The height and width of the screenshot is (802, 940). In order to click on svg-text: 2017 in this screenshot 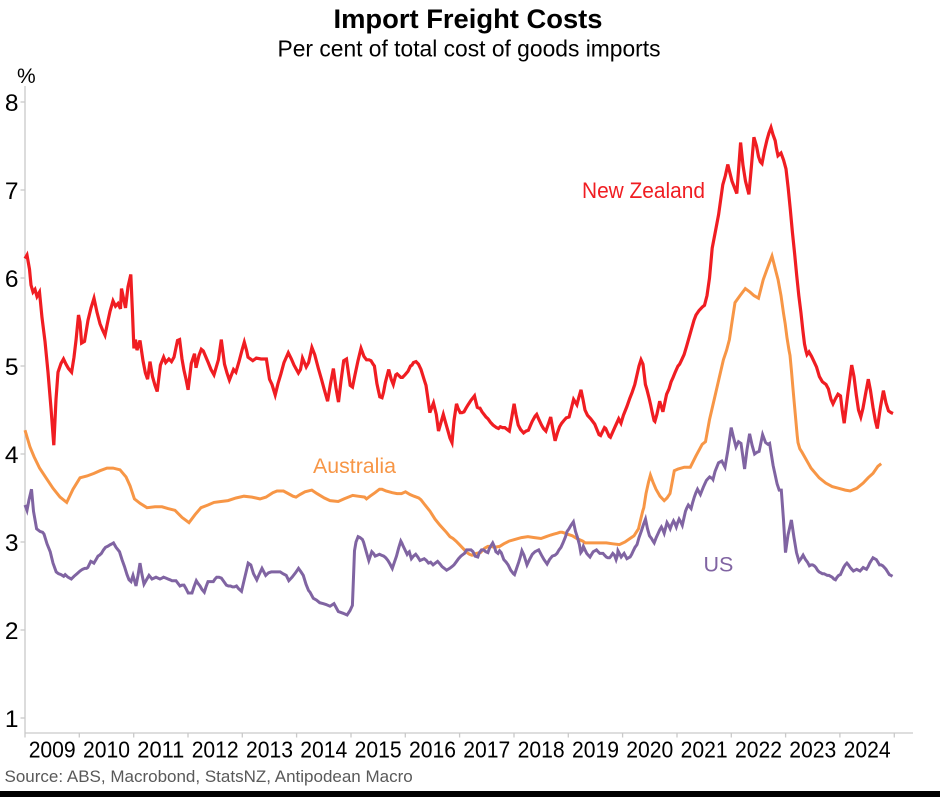, I will do `click(486, 750)`.